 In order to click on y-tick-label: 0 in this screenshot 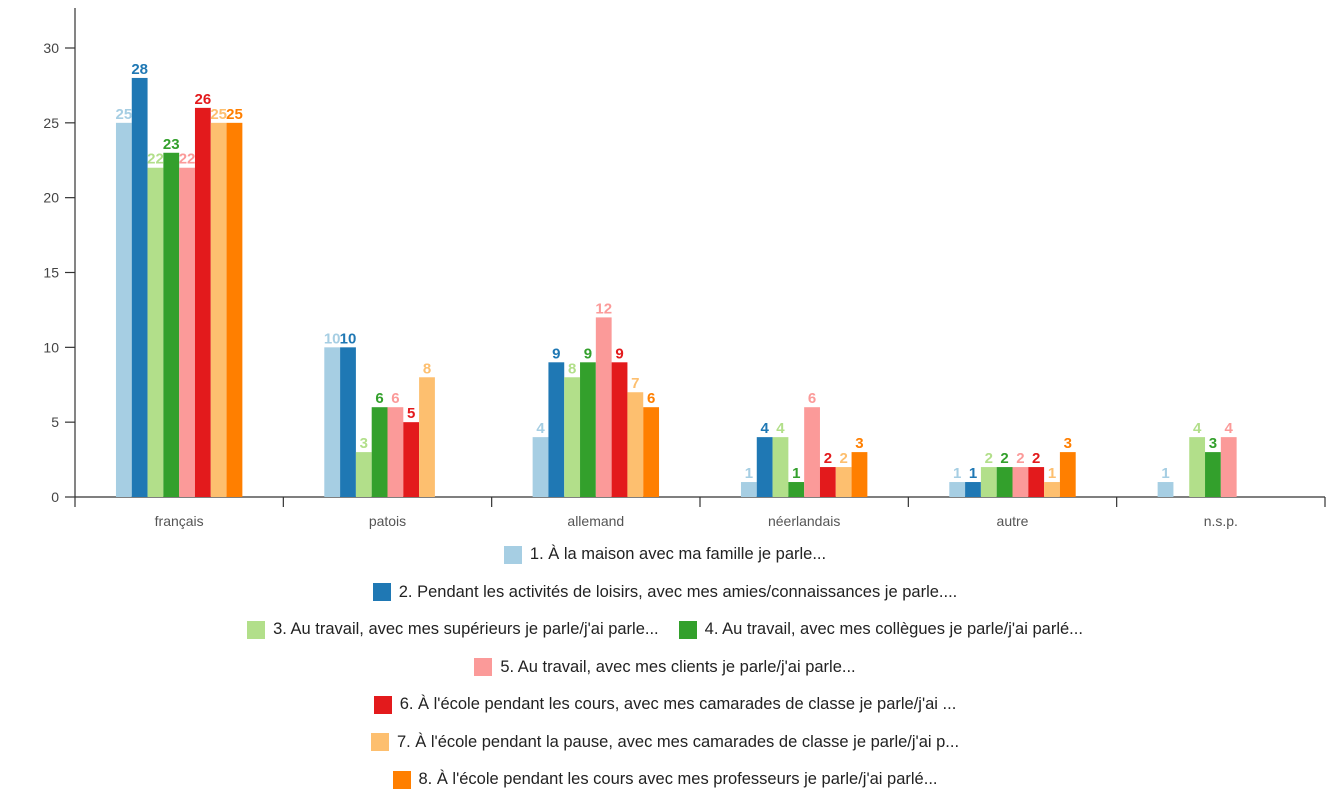, I will do `click(55, 497)`.